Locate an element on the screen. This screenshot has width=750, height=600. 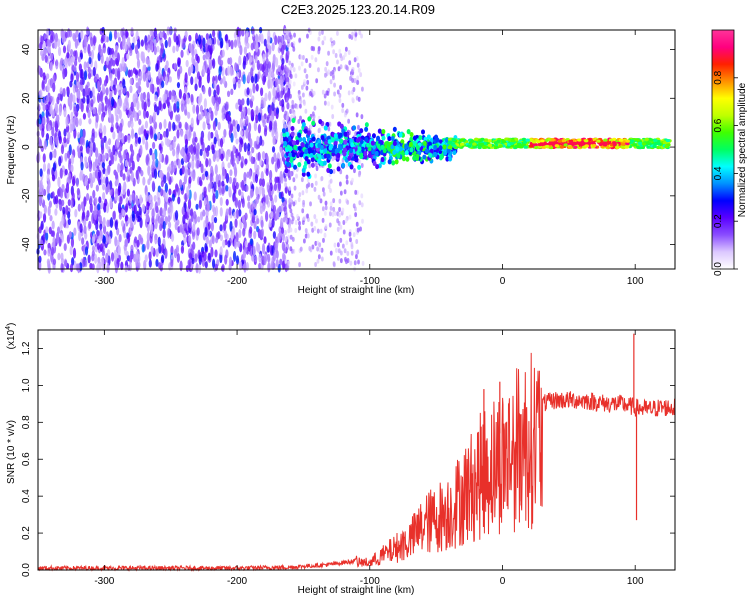
snr-x-tick-label: 100 is located at coordinates (635, 581).